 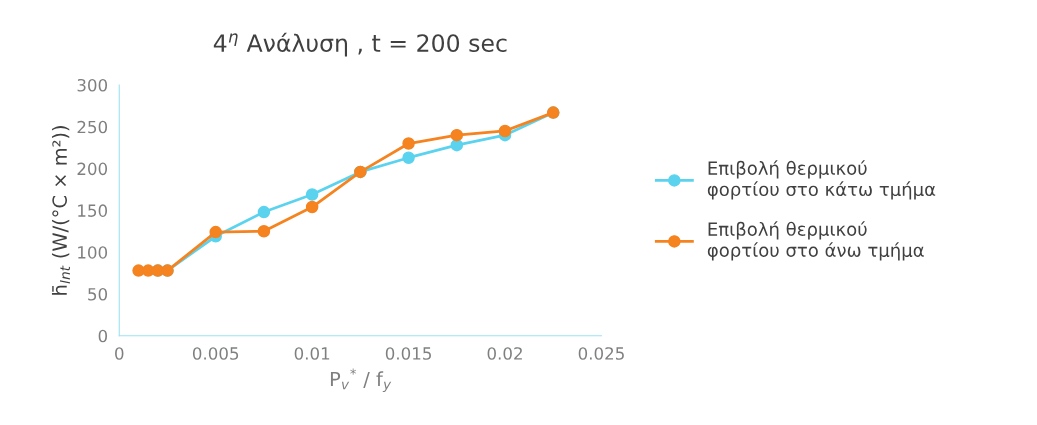 What do you see at coordinates (504, 353) in the screenshot?
I see `x-tick-label: 0.02` at bounding box center [504, 353].